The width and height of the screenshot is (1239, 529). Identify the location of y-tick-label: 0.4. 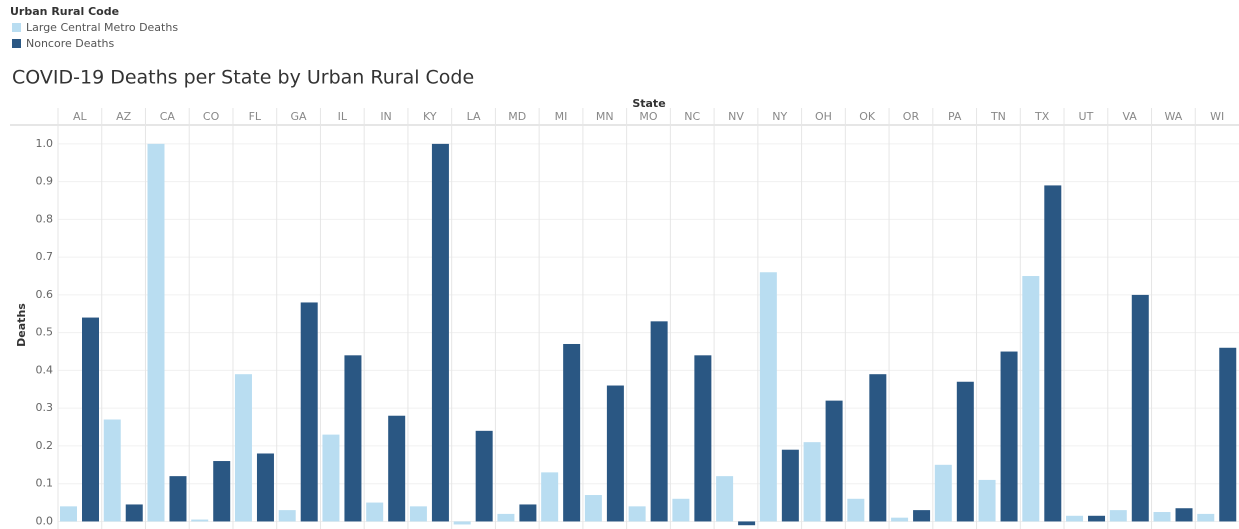
(45, 369).